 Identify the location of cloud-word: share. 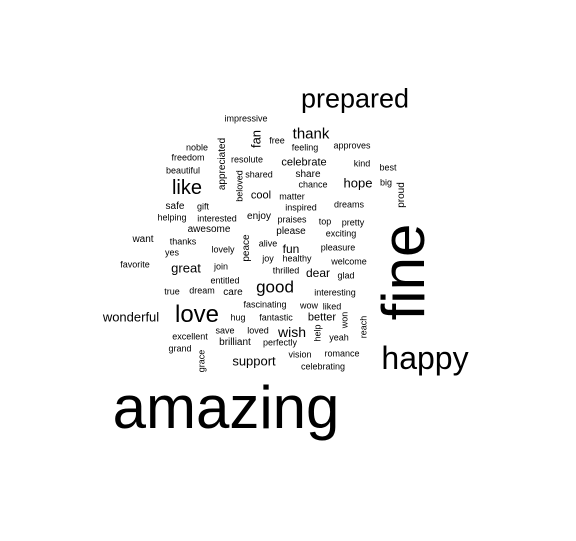
(308, 174).